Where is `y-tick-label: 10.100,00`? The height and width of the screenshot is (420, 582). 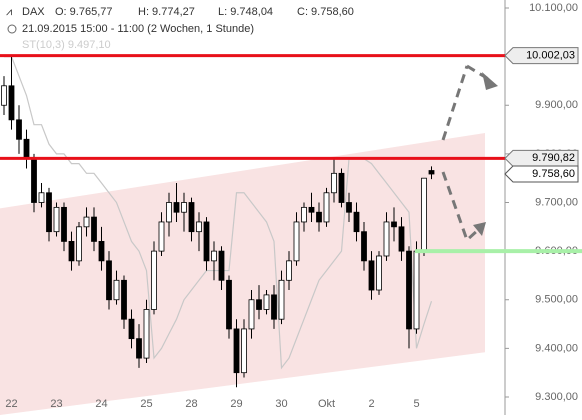
y-tick-label: 10.100,00 is located at coordinates (553, 8).